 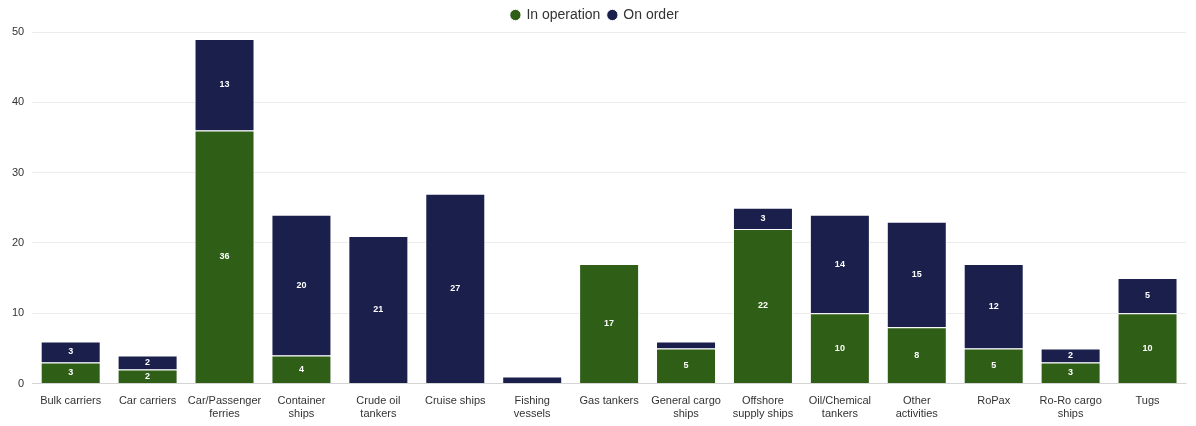 I want to click on x-tick-label: Crude oil tankers, so click(x=378, y=407).